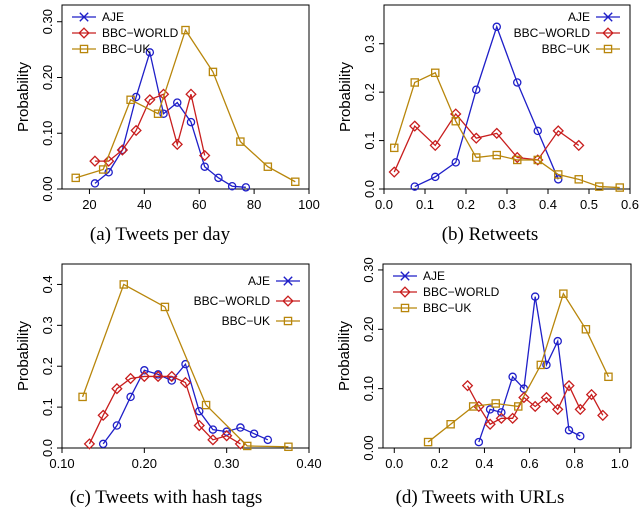 Image resolution: width=641 pixels, height=518 pixels. I want to click on x-tick-label: 0.4, so click(484, 463).